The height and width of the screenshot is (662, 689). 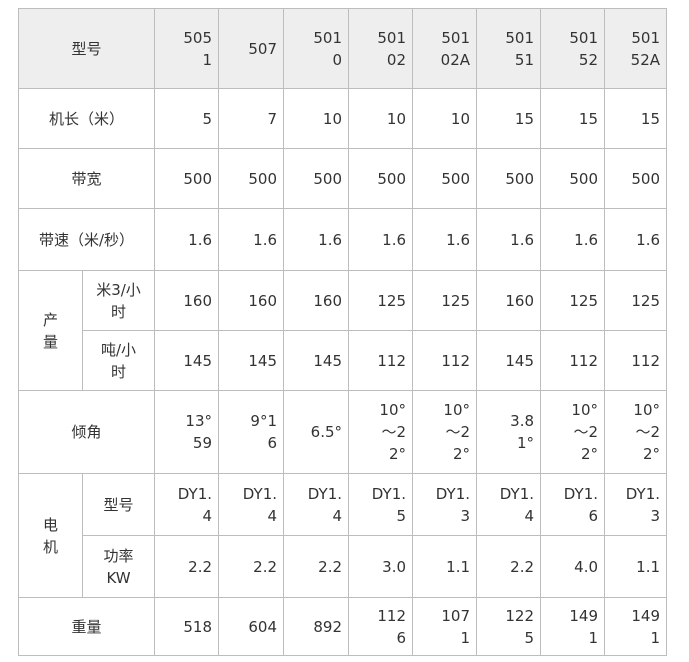 I want to click on table-row: 带速（米/秒） 1.6 1.6 1.6 1.6 1.6 1.6 1.6 1.6, so click(x=342, y=239).